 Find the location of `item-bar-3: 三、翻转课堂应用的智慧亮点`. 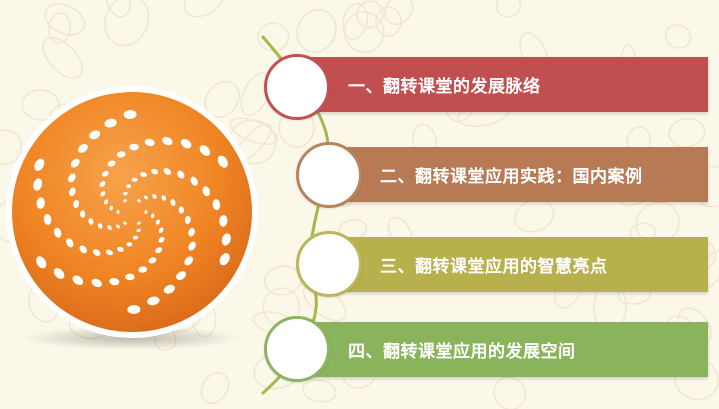

item-bar-3: 三、翻转课堂应用的智慧亮点 is located at coordinates (519, 264).